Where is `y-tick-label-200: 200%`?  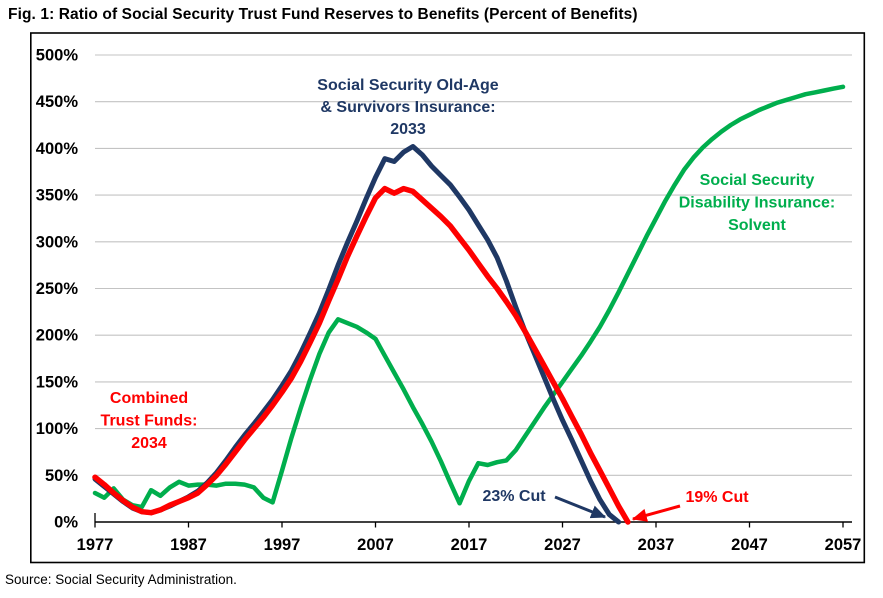 y-tick-label-200: 200% is located at coordinates (57, 336).